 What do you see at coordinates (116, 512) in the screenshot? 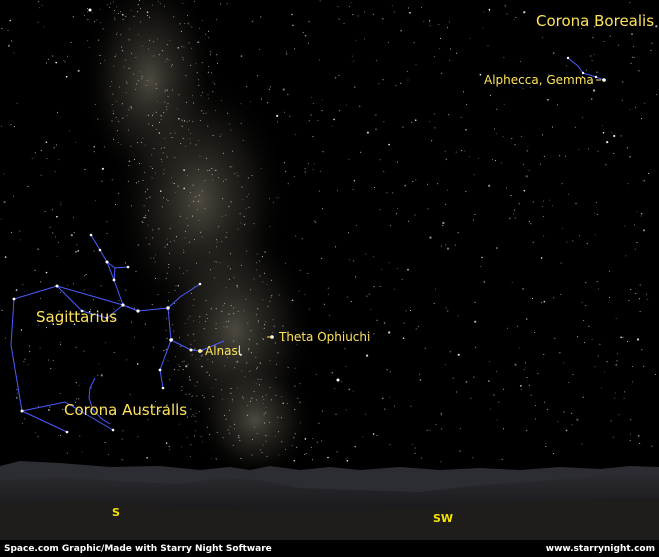
I see `compass-south: S` at bounding box center [116, 512].